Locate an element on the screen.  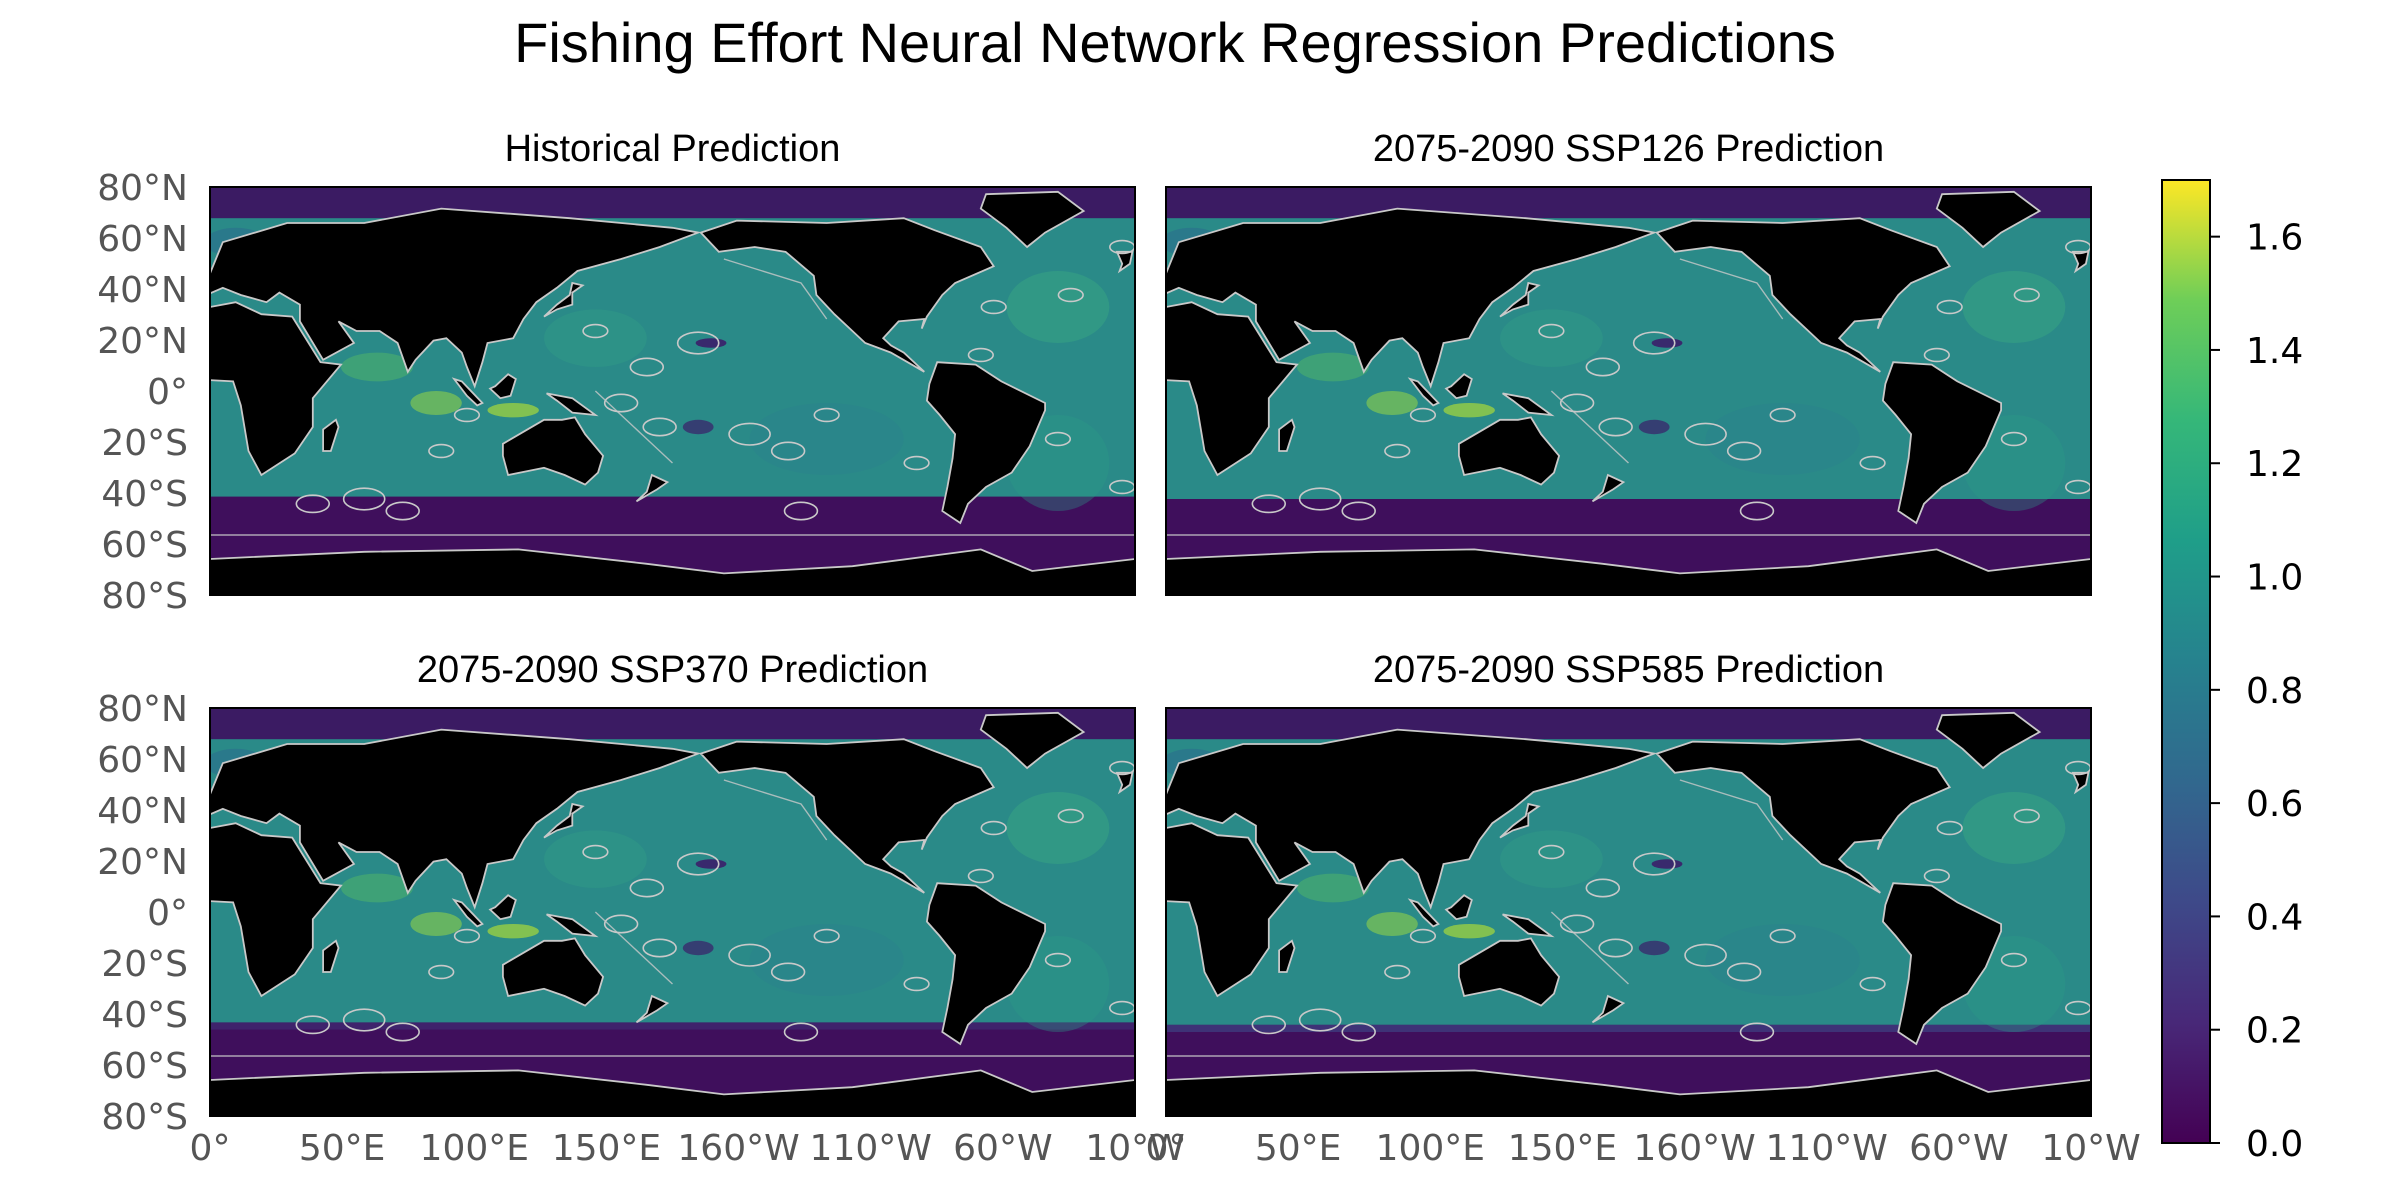
colorbar-tick-label: 0.2 is located at coordinates (2274, 1031).